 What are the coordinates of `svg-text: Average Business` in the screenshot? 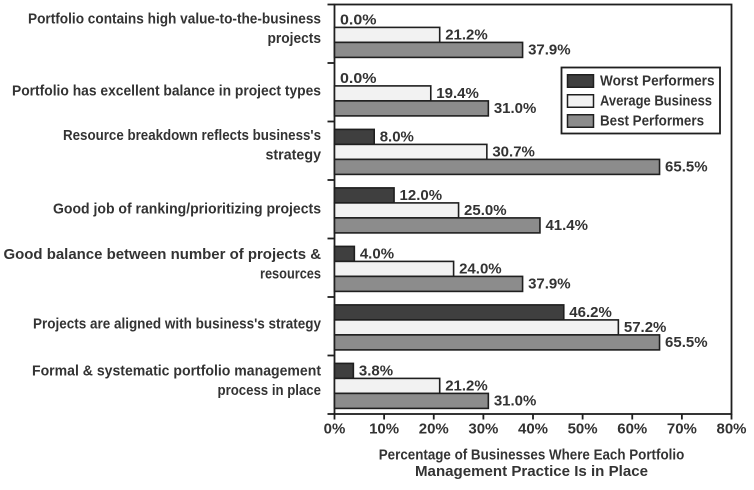 It's located at (656, 101).